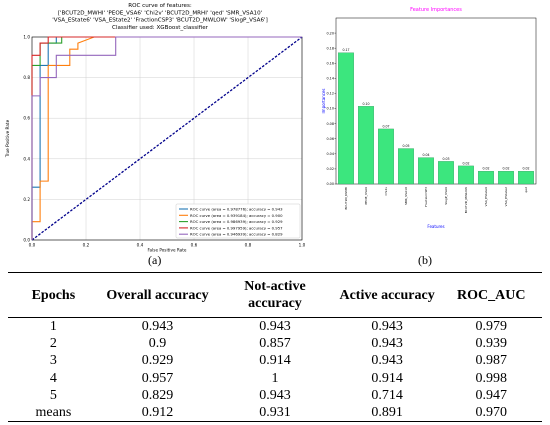  I want to click on table-cell: 4, so click(53, 378).